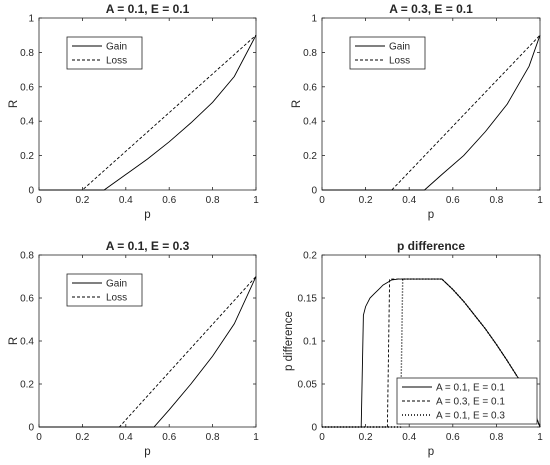  I want to click on chart-title: A = 0.3, E = 0.1, so click(431, 9).